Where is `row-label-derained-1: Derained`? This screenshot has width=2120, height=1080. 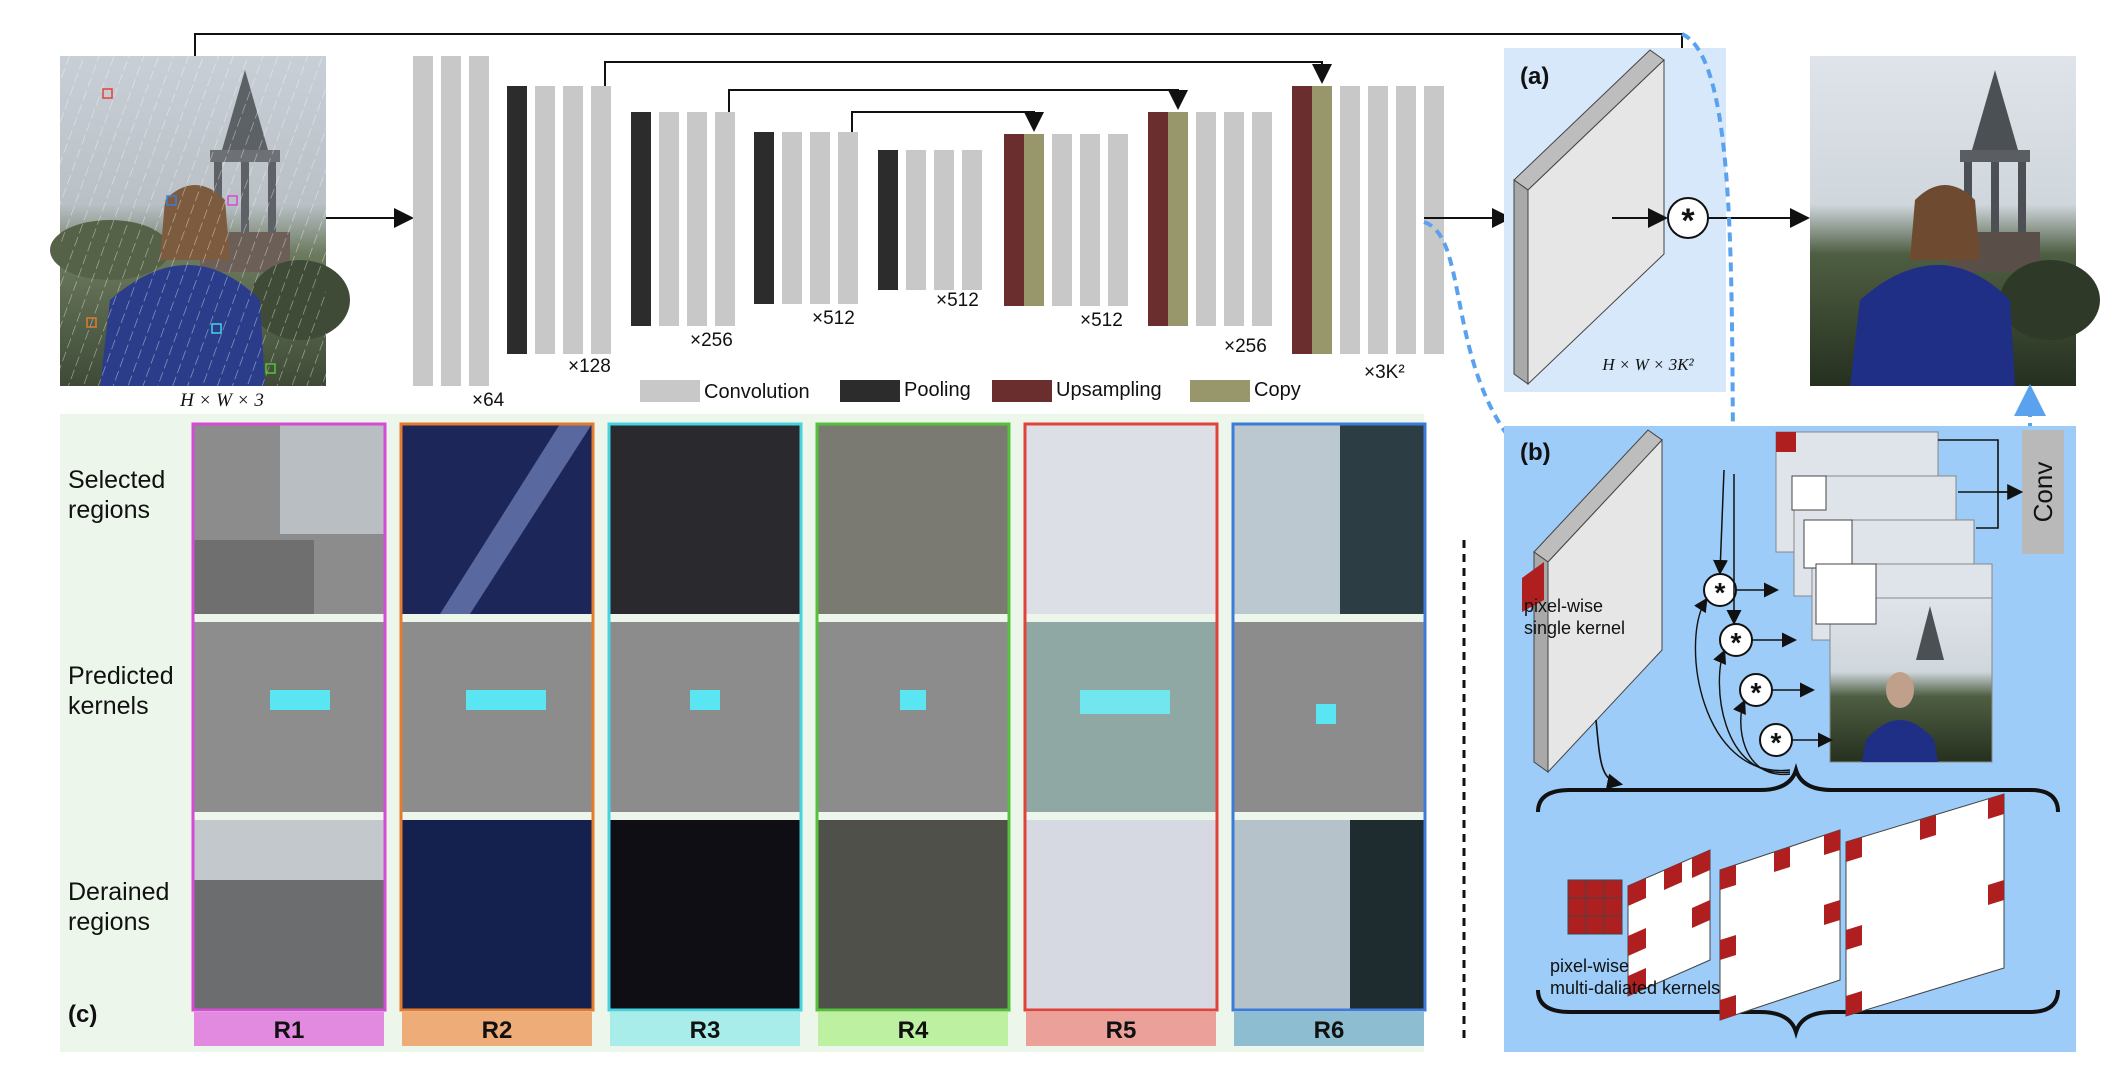
row-label-derained-1: Derained is located at coordinates (118, 892).